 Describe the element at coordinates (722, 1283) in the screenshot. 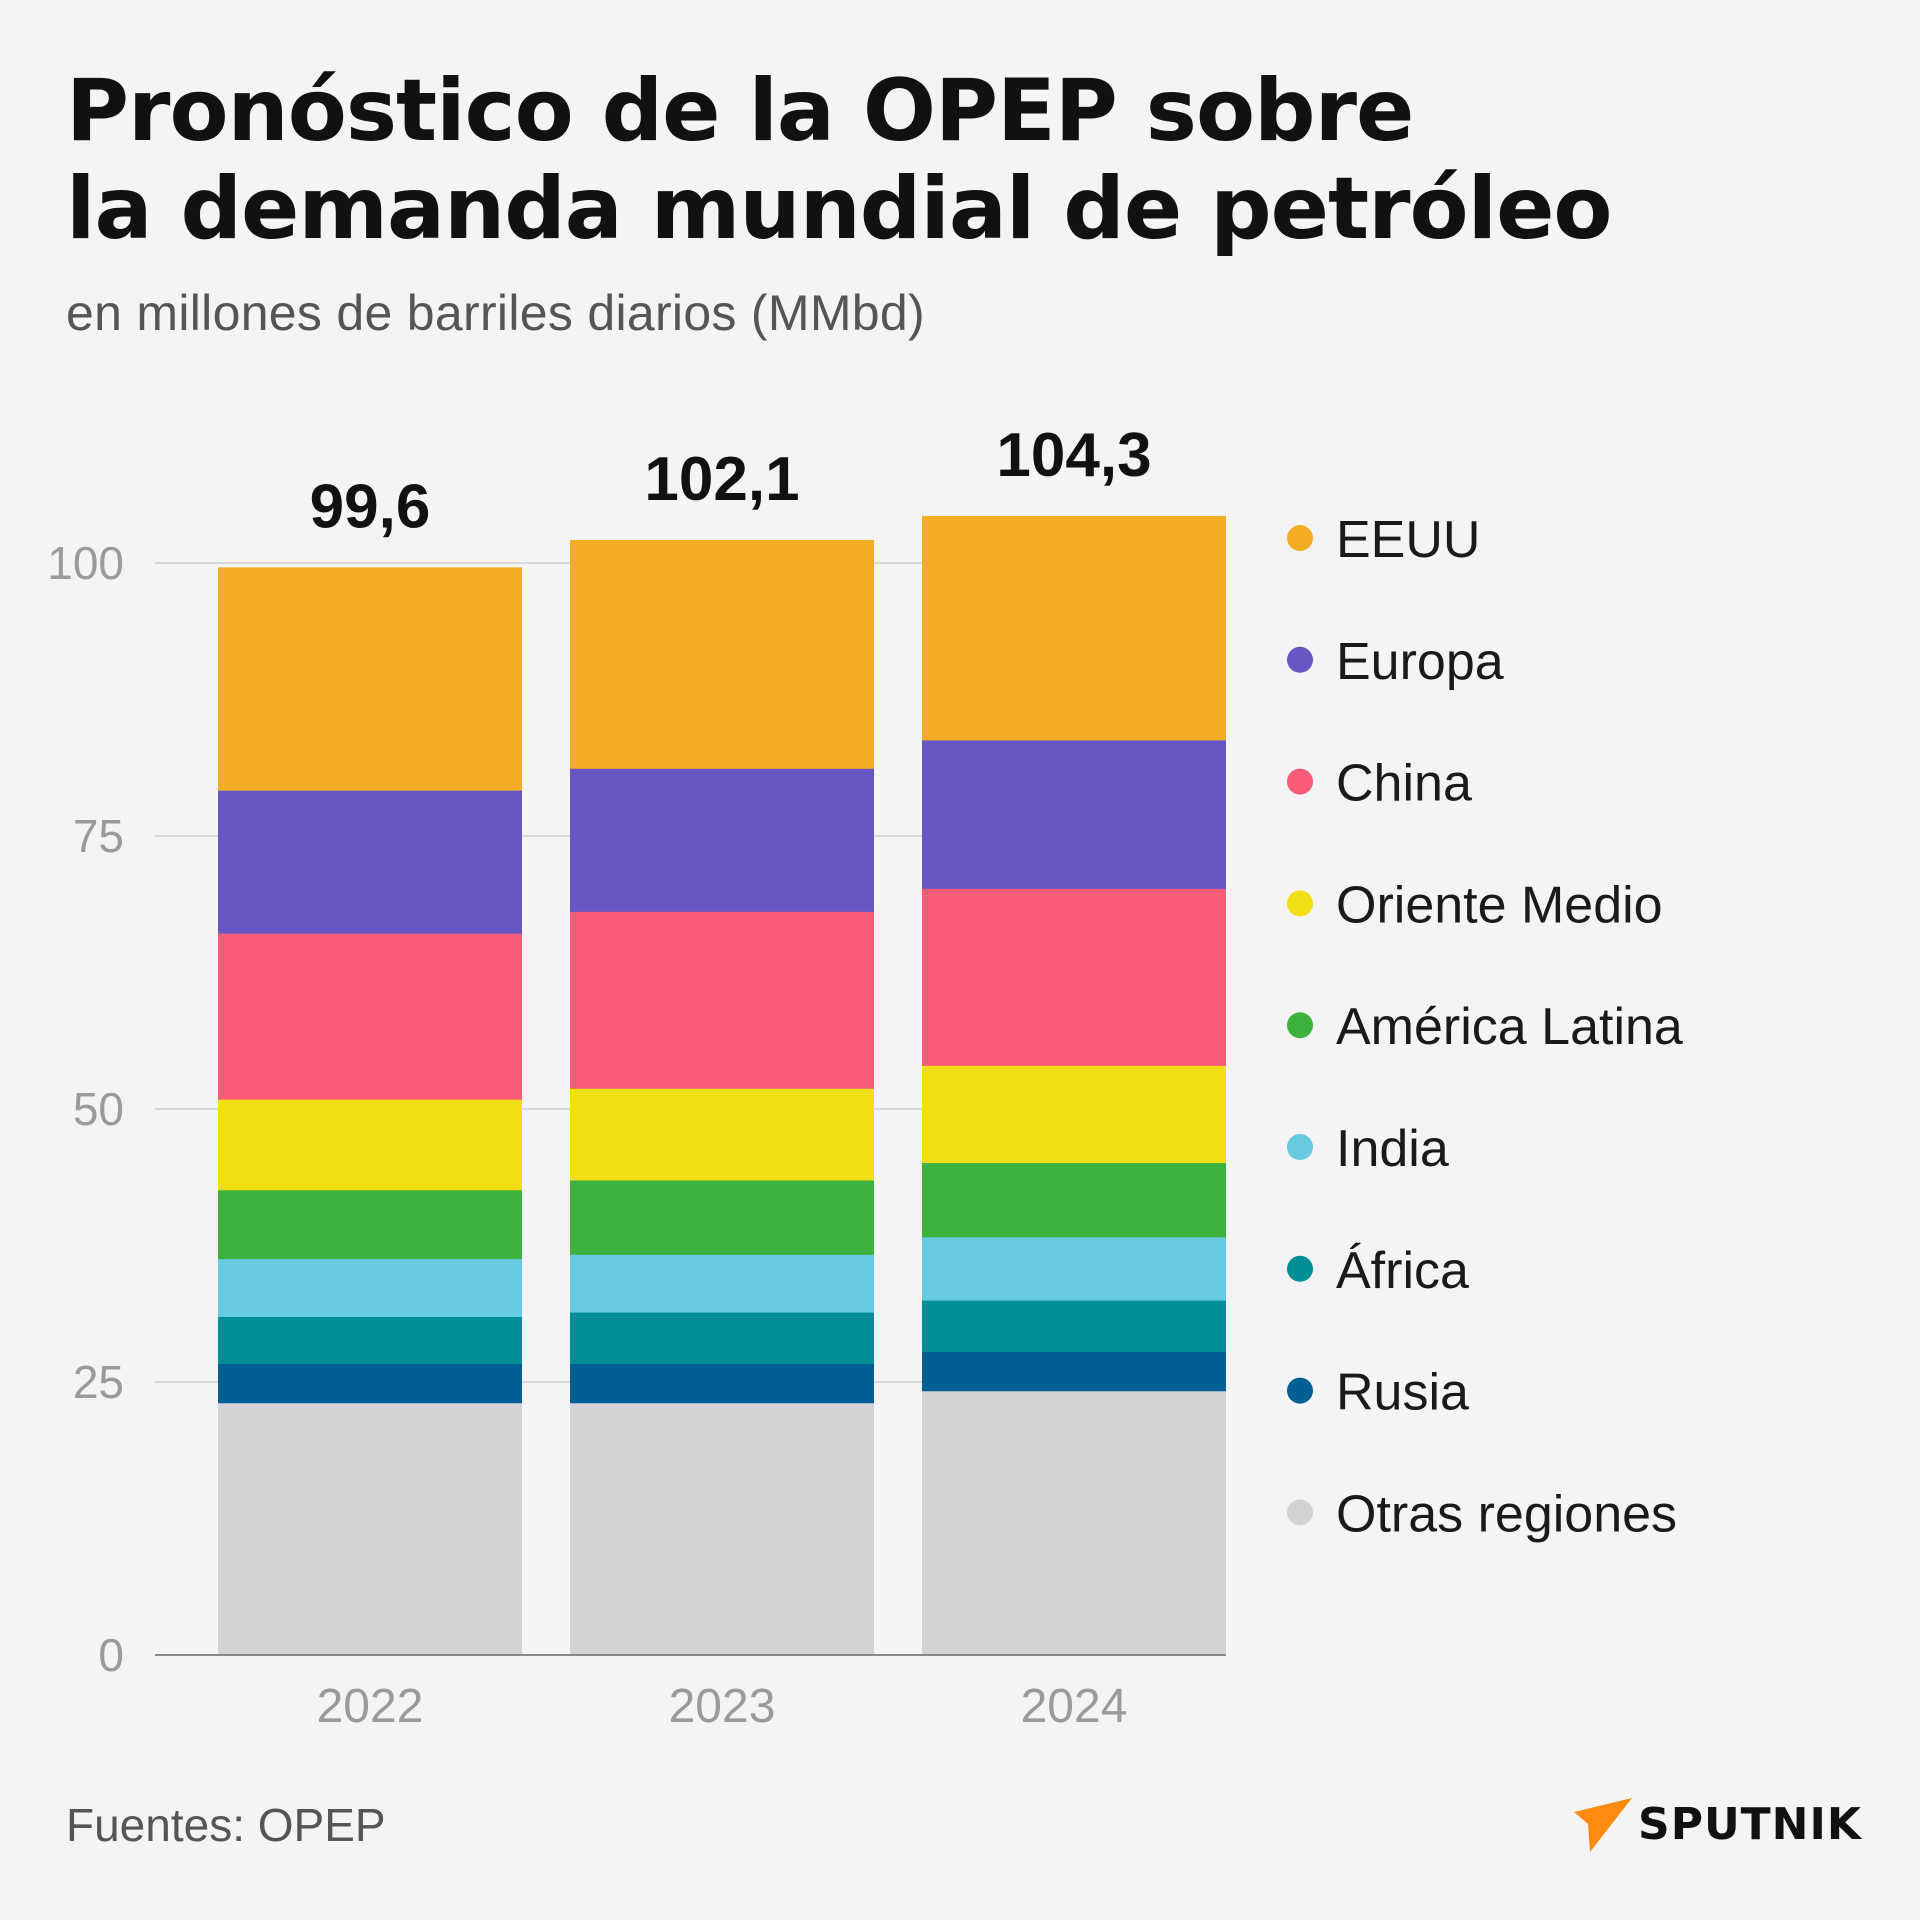

I see `bar-segment-2023-india` at that location.